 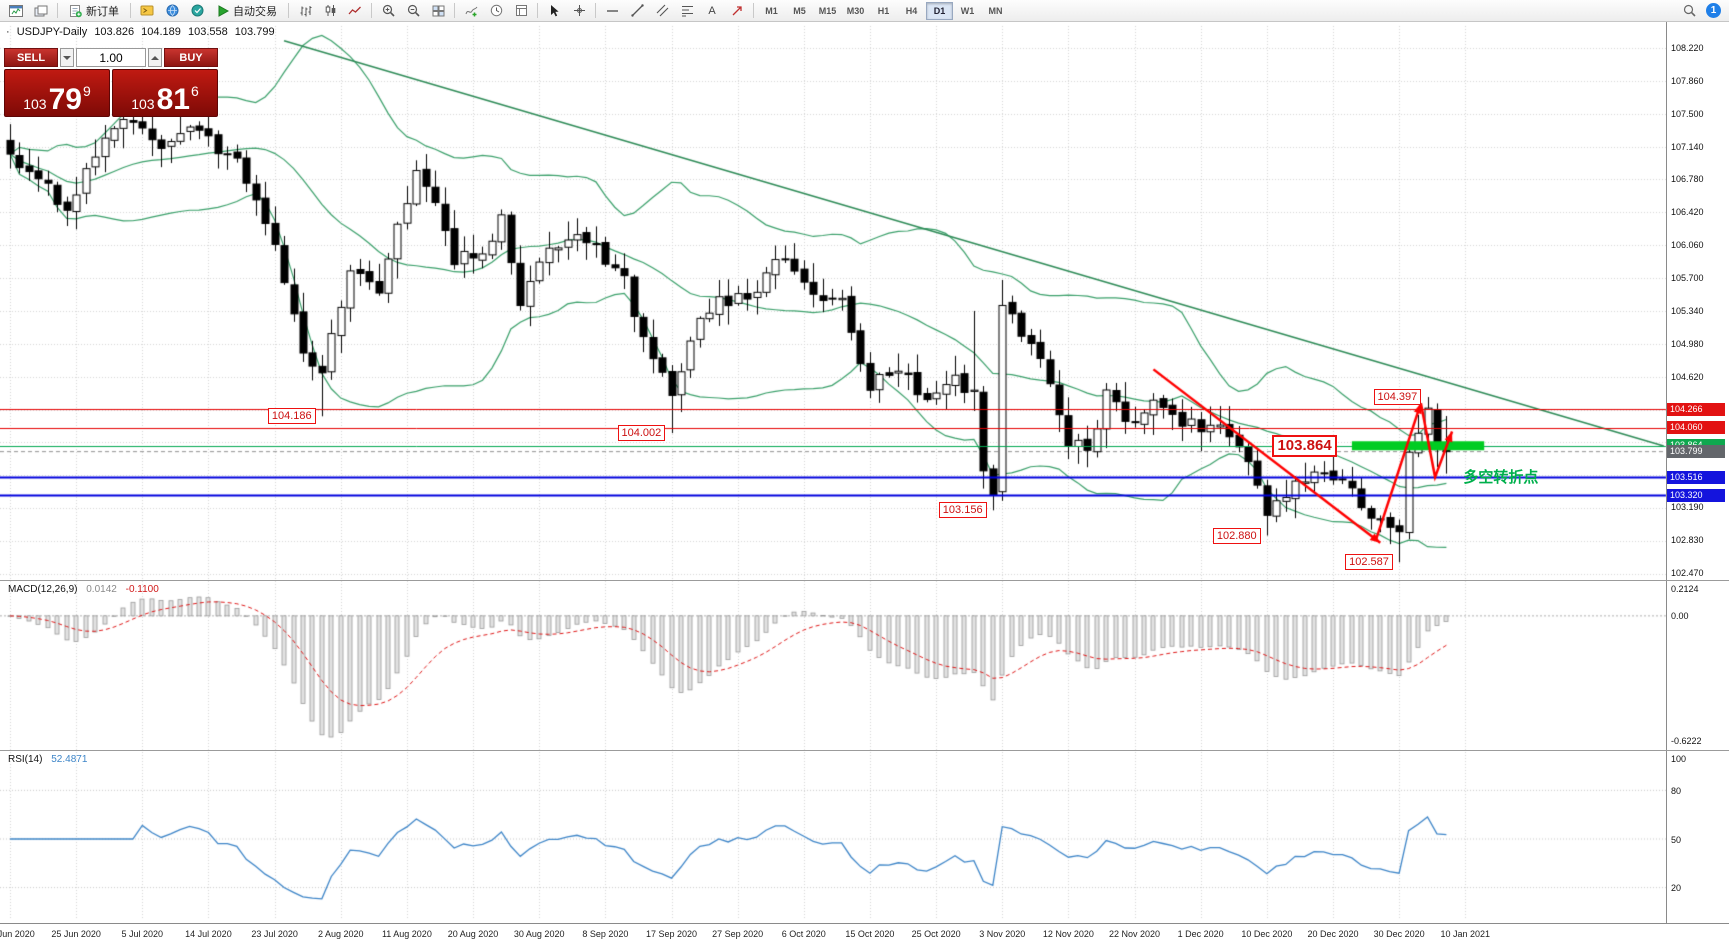 What do you see at coordinates (496, 11) in the screenshot?
I see `periods-icon` at bounding box center [496, 11].